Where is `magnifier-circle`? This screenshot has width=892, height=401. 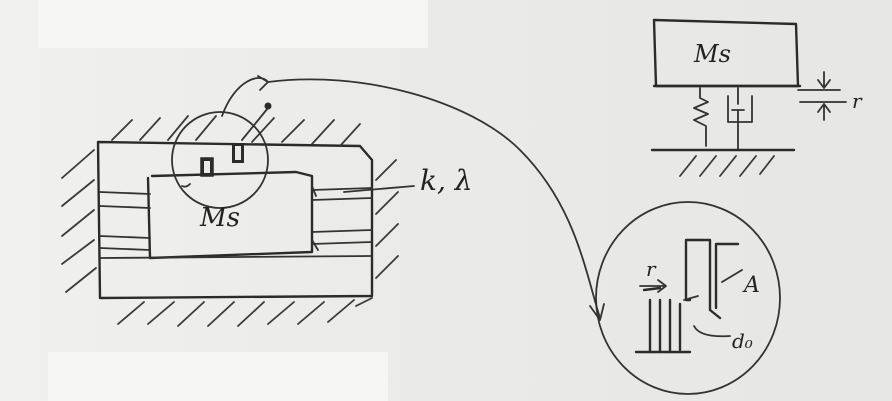
magnifier-circle is located at coordinates (220, 160).